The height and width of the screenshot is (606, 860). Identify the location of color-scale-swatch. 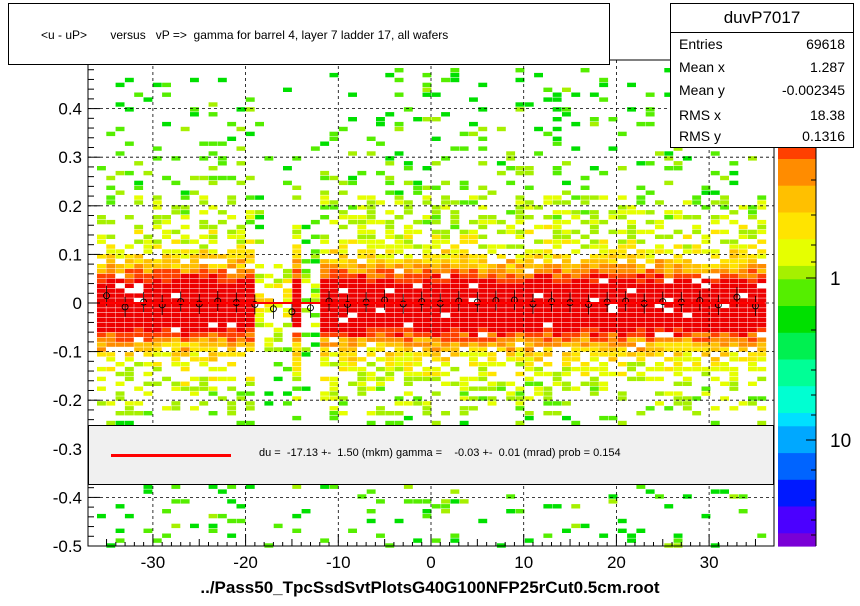
(797, 459).